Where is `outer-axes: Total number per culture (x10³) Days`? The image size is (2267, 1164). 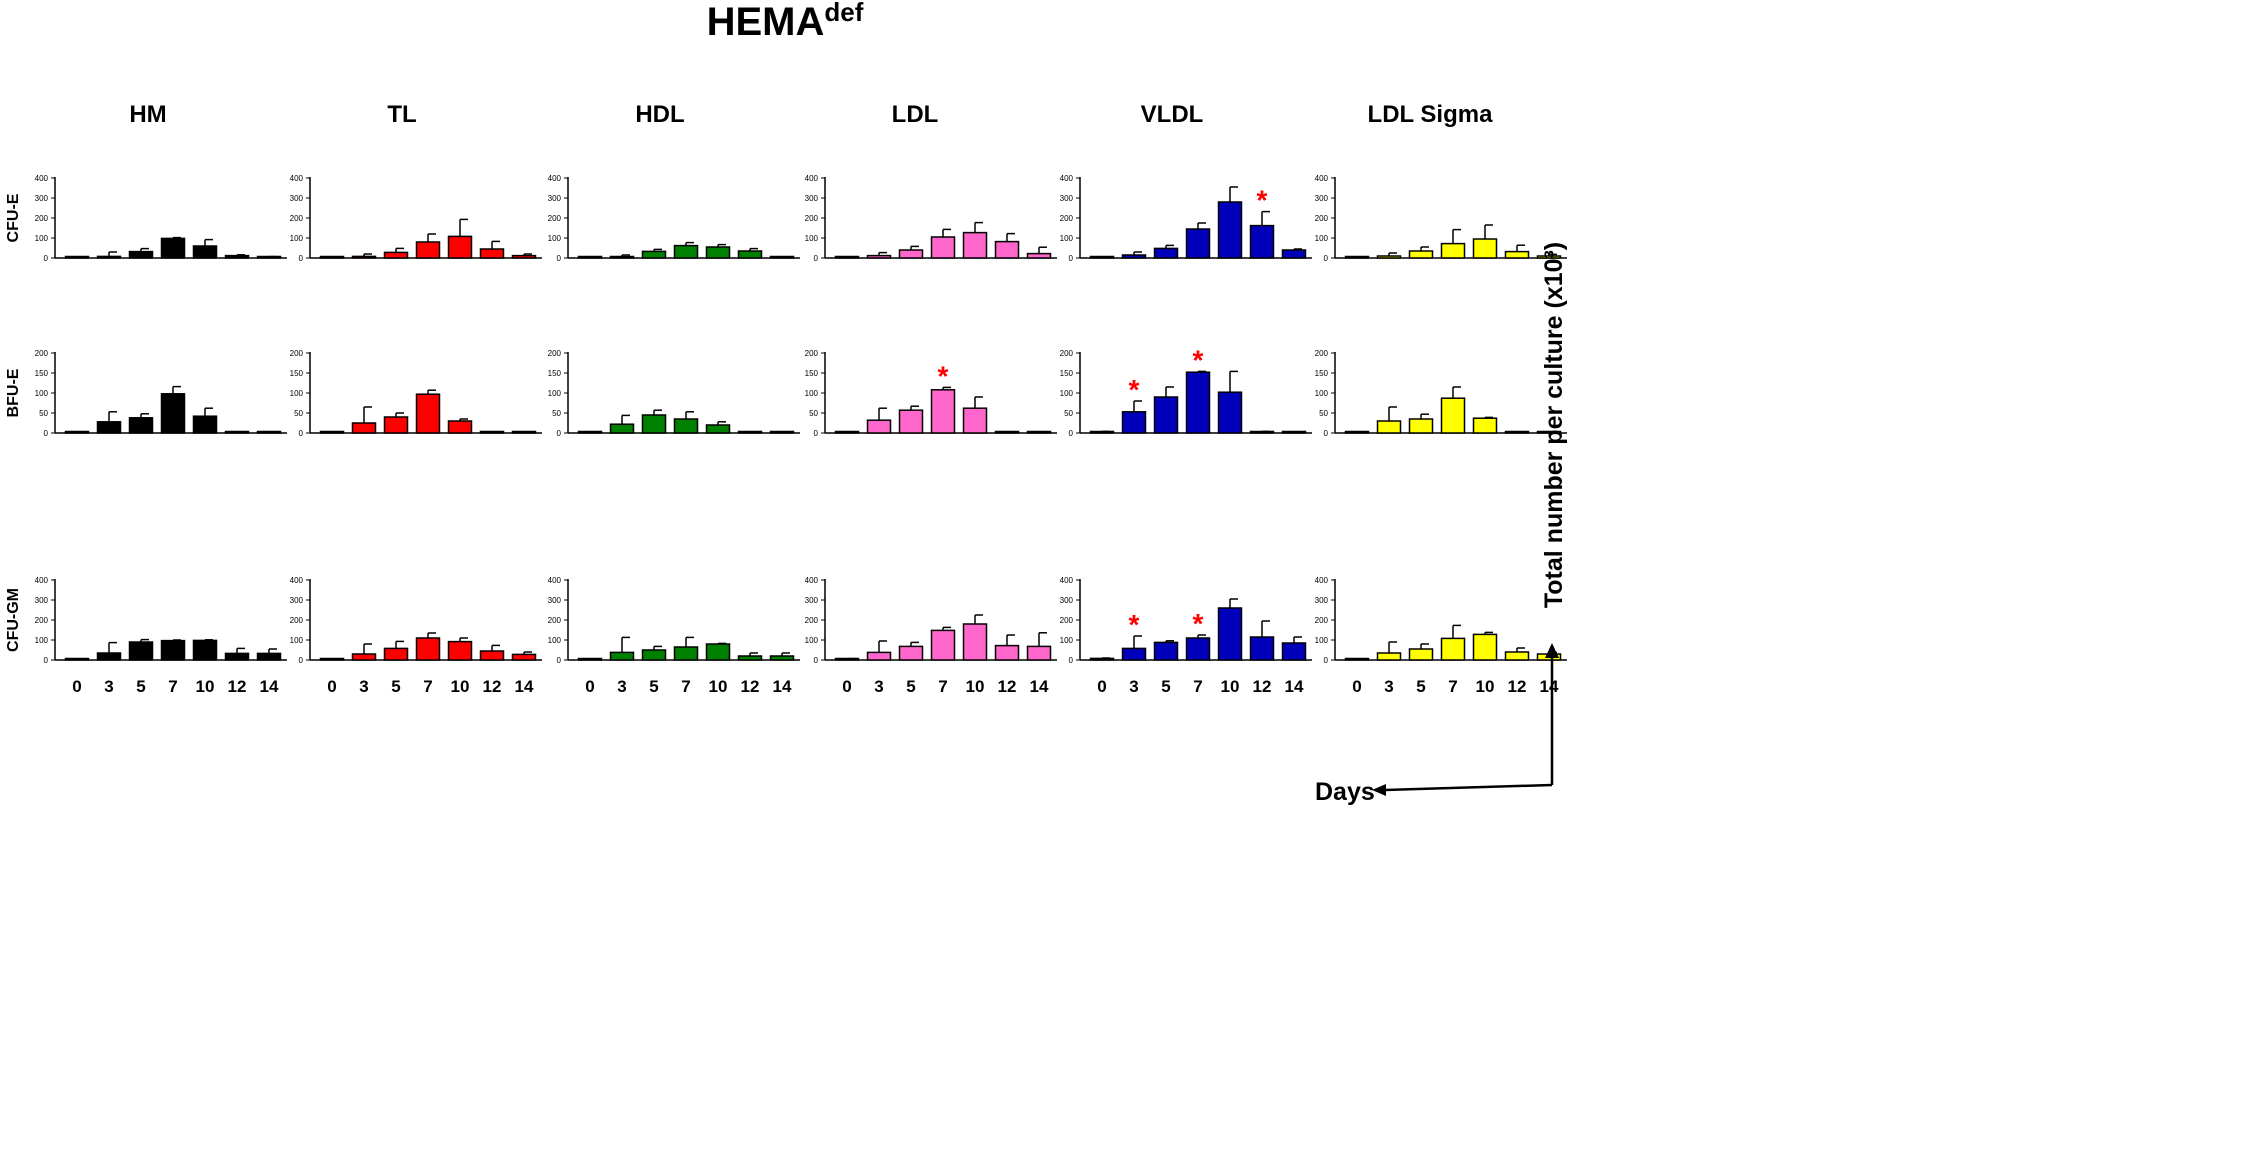 outer-axes: Total number per culture (x10³) Days is located at coordinates (1441, 524).